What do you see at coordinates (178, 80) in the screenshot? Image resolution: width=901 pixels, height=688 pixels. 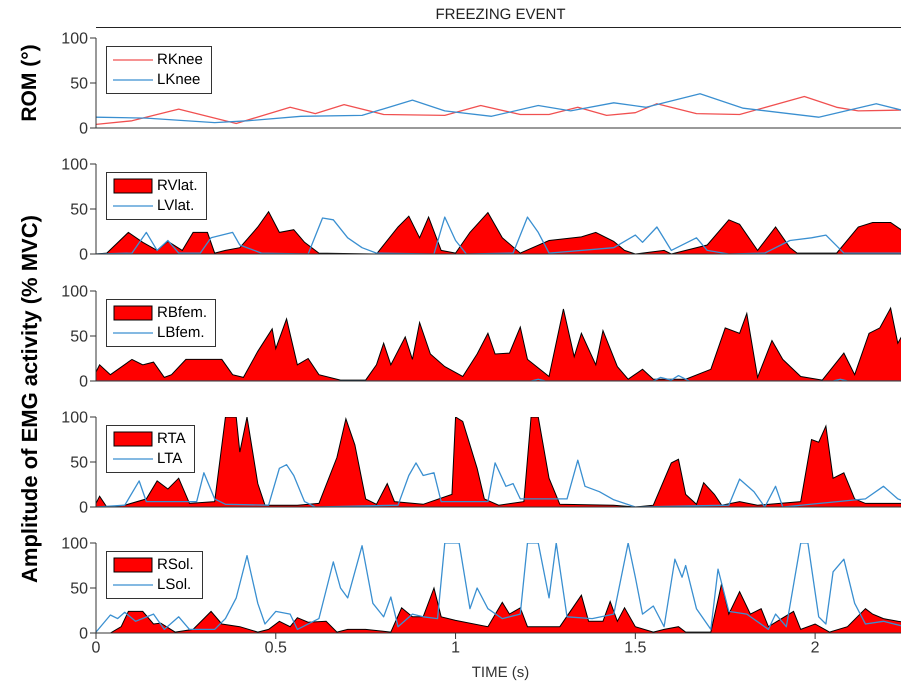 I see `legend-label: LKnee` at bounding box center [178, 80].